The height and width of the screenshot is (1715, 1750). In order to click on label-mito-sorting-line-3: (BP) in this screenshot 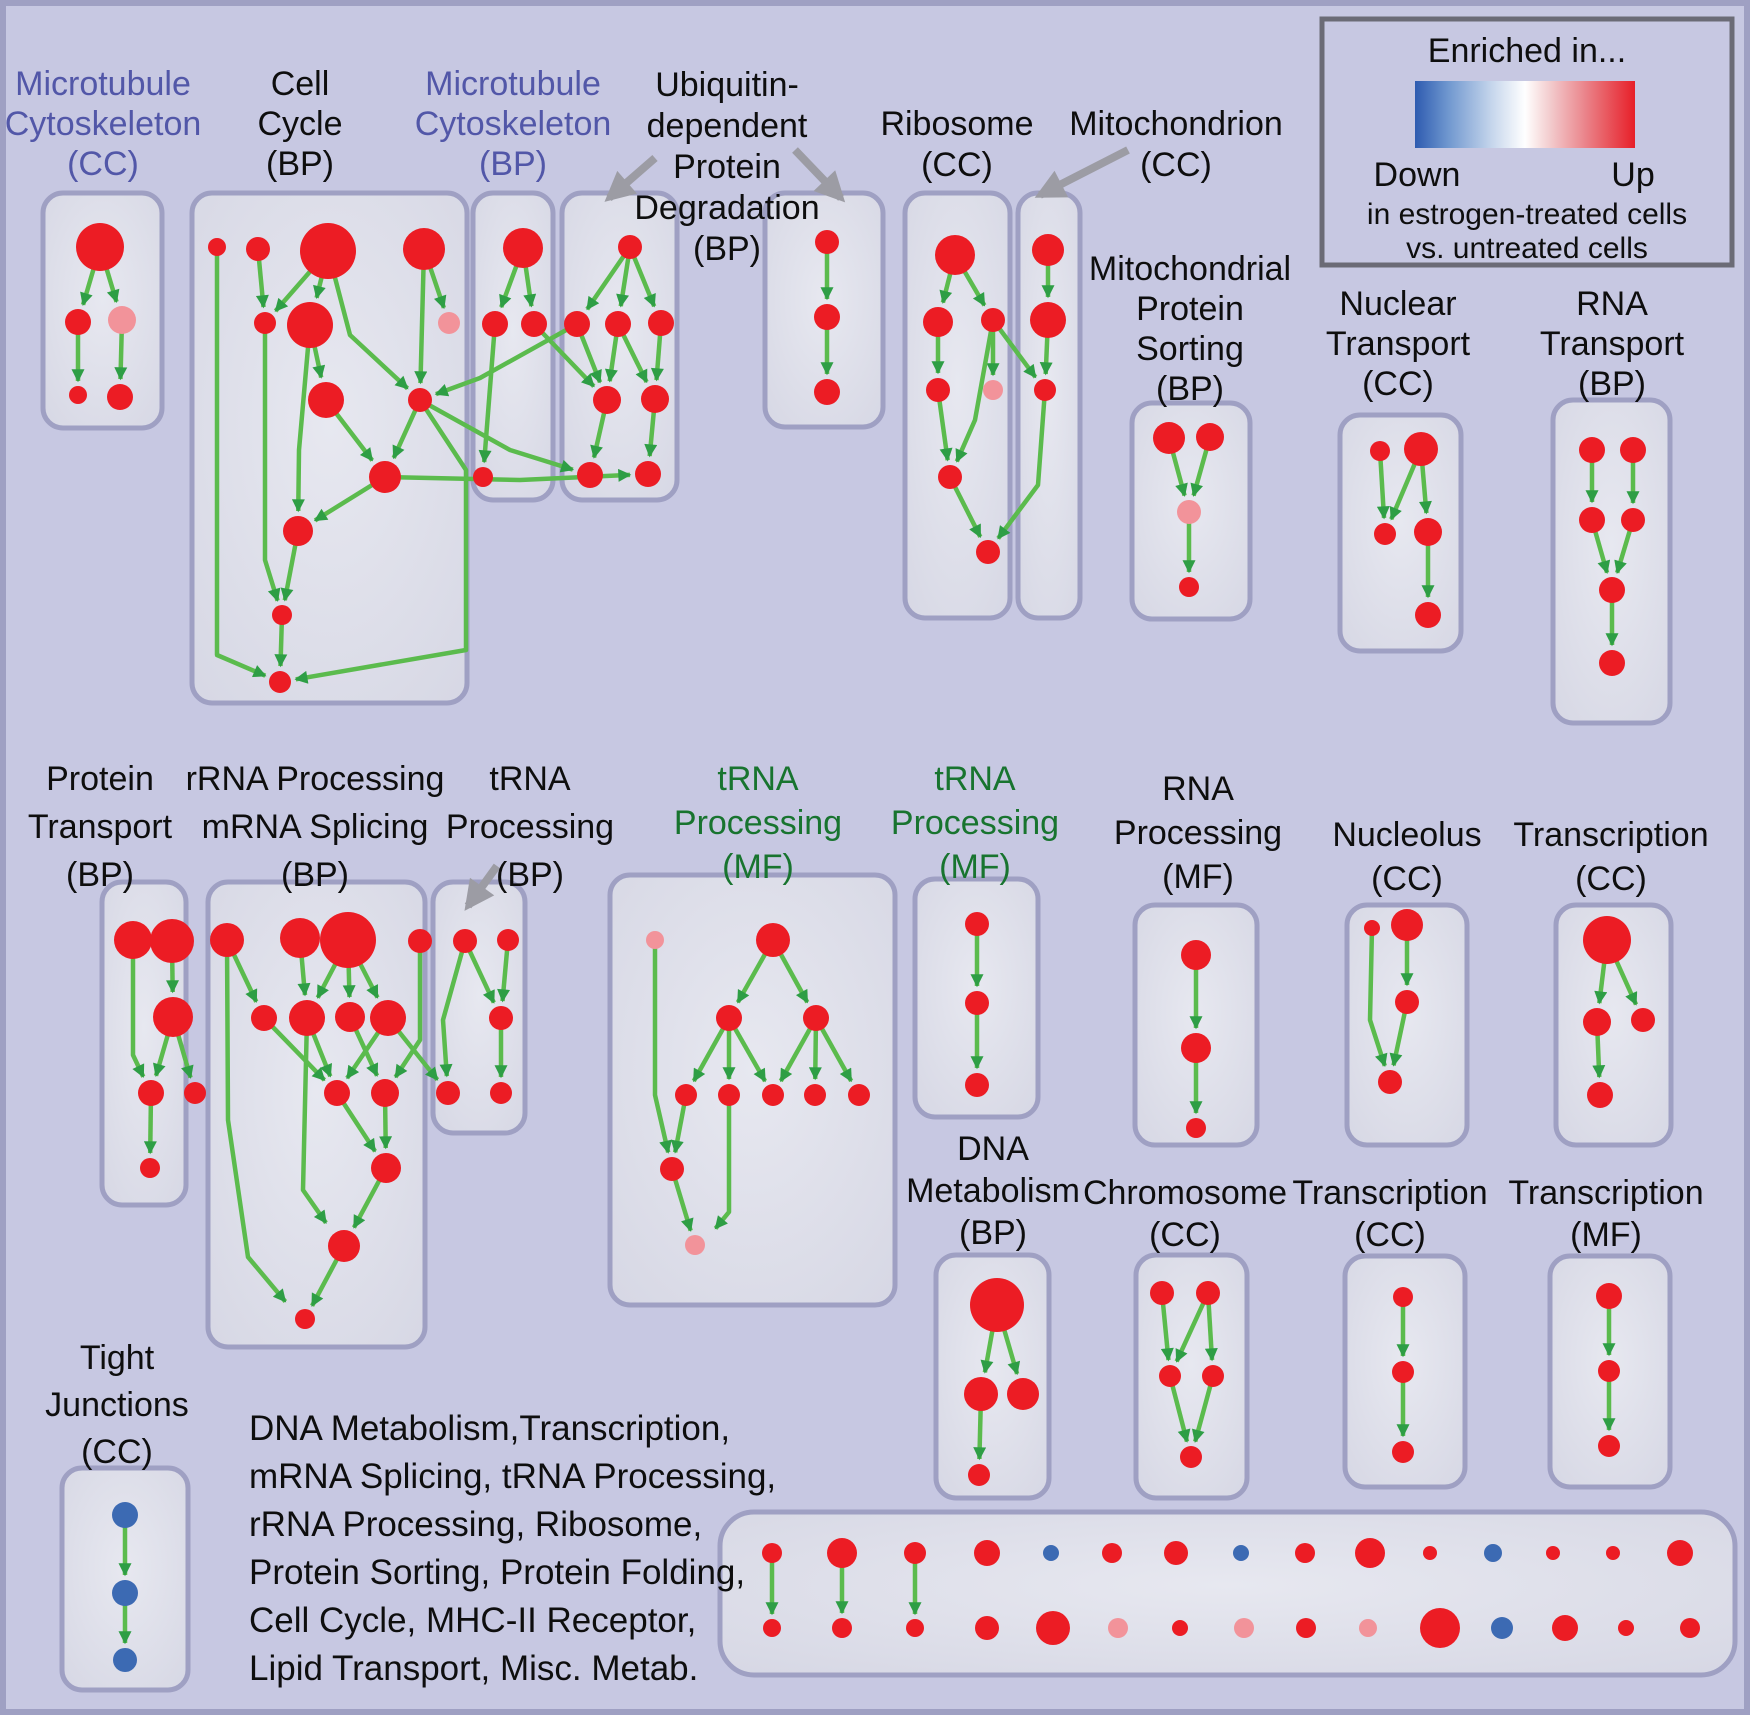, I will do `click(1190, 389)`.